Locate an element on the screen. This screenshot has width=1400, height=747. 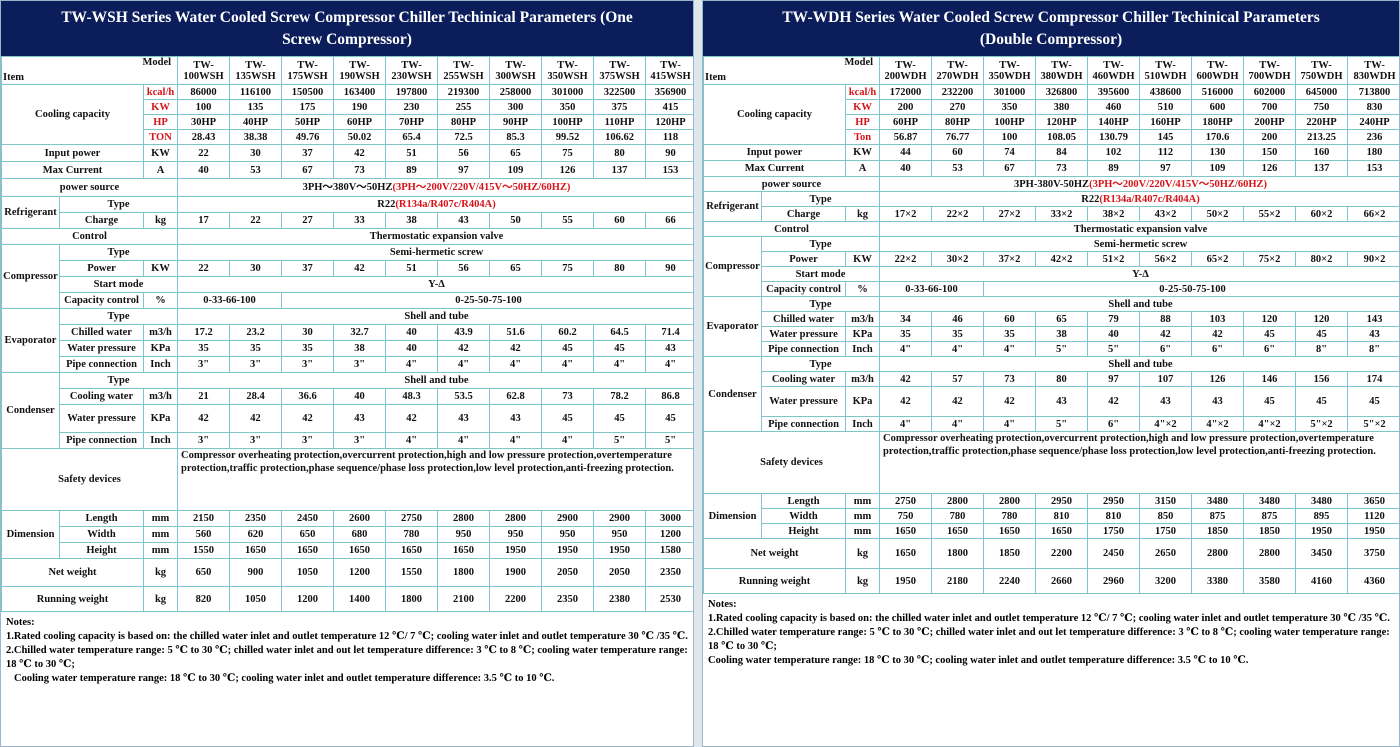
width-cell: 850 is located at coordinates (1166, 516).